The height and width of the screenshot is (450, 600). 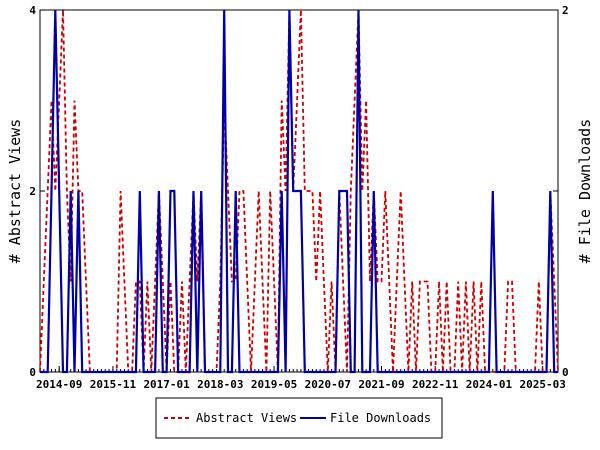 What do you see at coordinates (113, 384) in the screenshot?
I see `x-tick-label: 2015-11` at bounding box center [113, 384].